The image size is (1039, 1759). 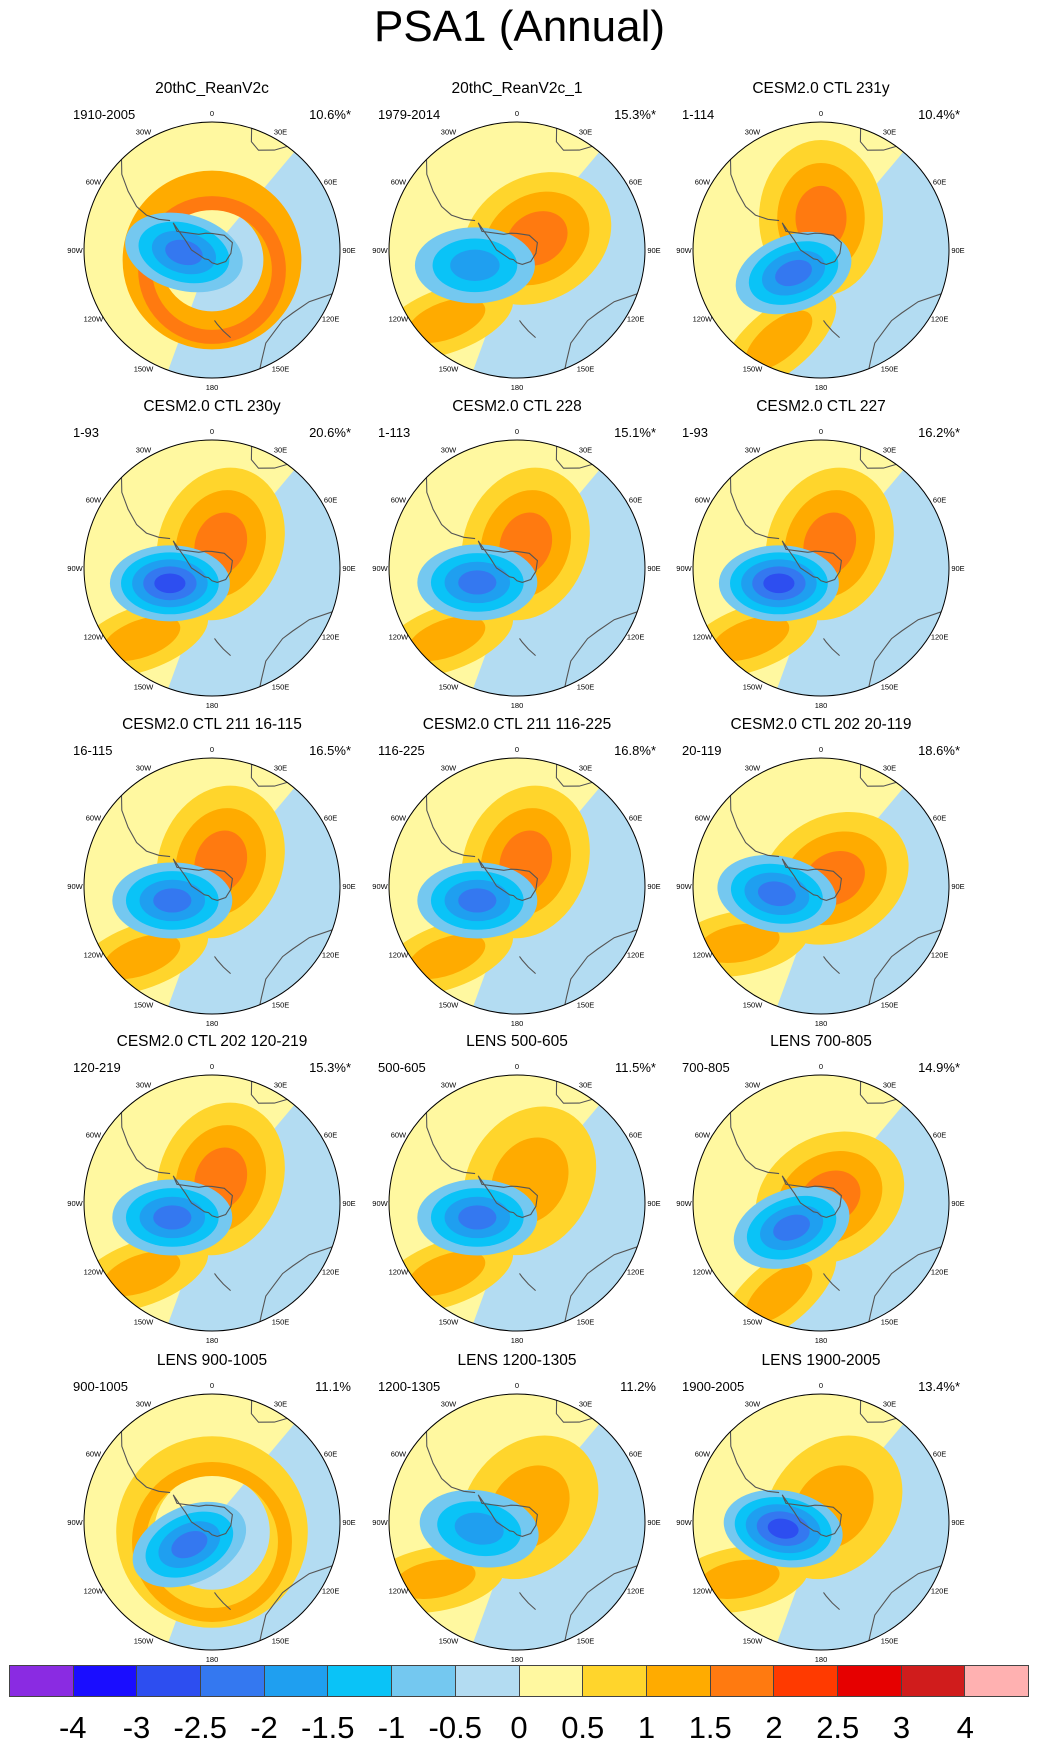 I want to click on panel-years: 900-1005, so click(x=100, y=1386).